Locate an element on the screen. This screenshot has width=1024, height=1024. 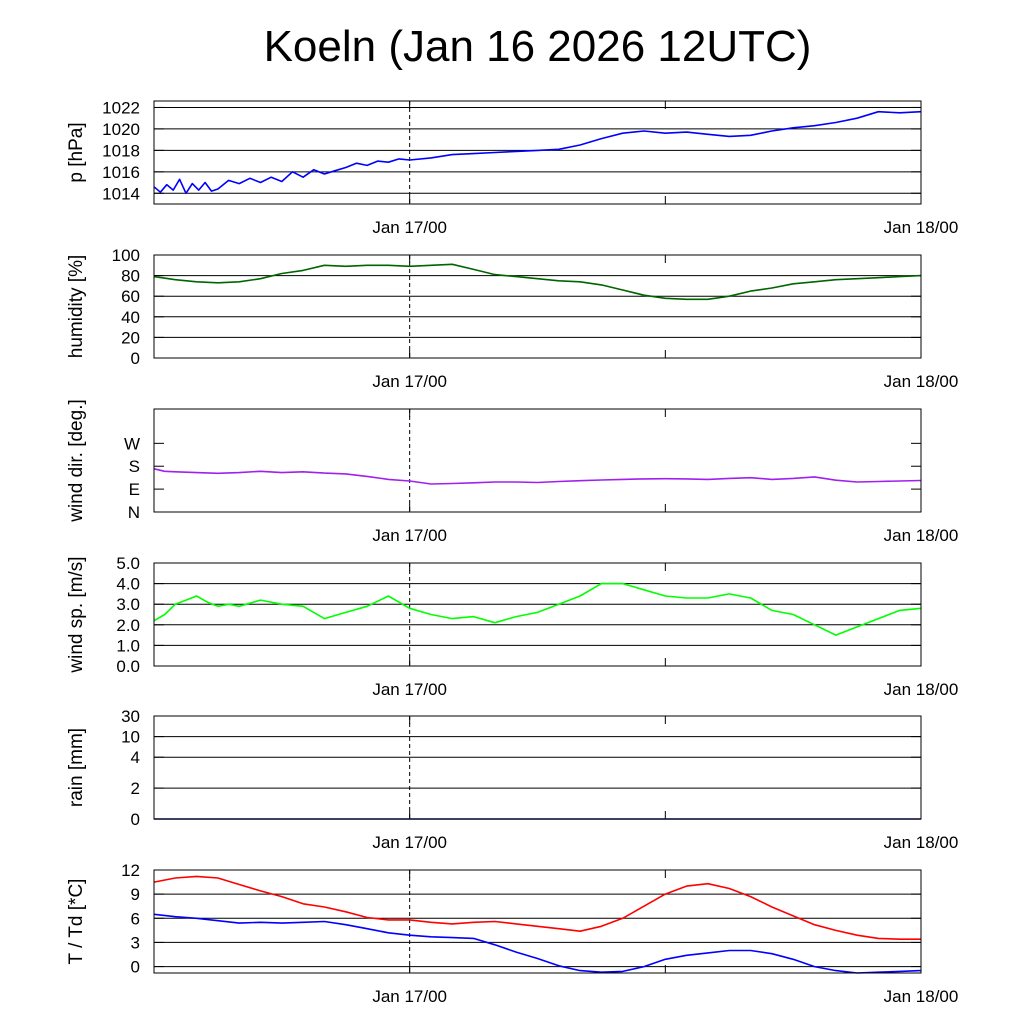
rain-ytick-label-2: 4 is located at coordinates (135, 757).